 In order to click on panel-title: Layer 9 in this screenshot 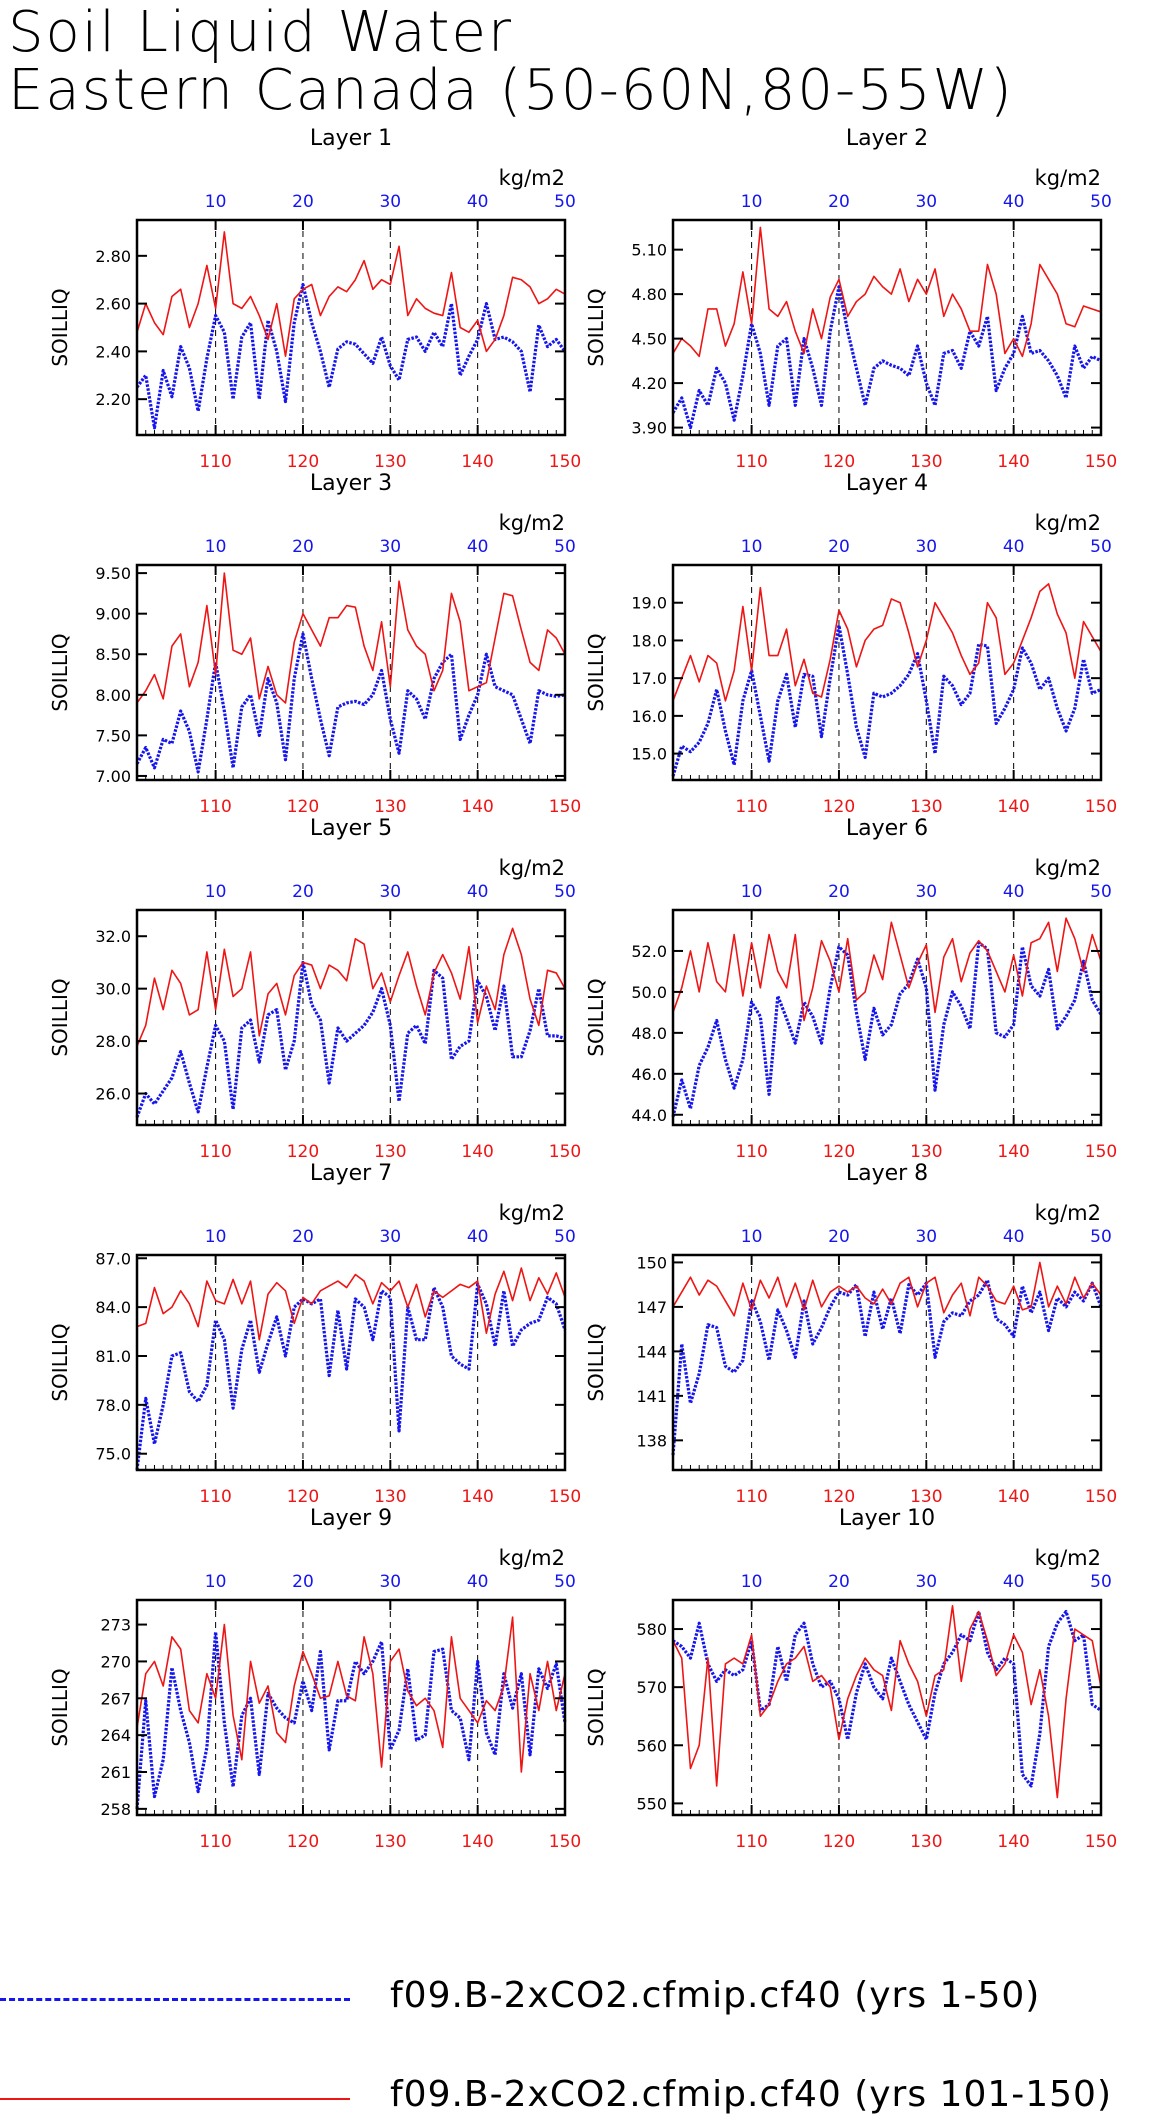, I will do `click(351, 1518)`.